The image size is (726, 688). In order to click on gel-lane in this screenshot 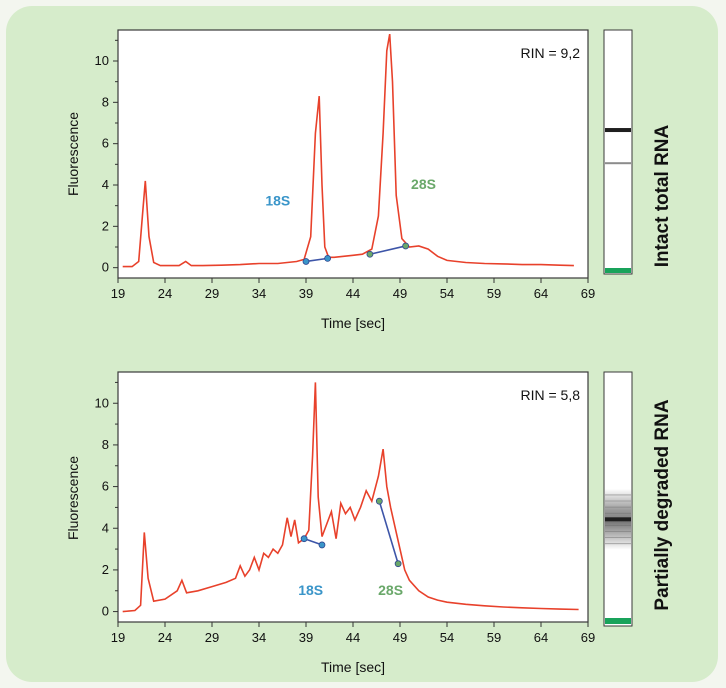, I will do `click(618, 152)`.